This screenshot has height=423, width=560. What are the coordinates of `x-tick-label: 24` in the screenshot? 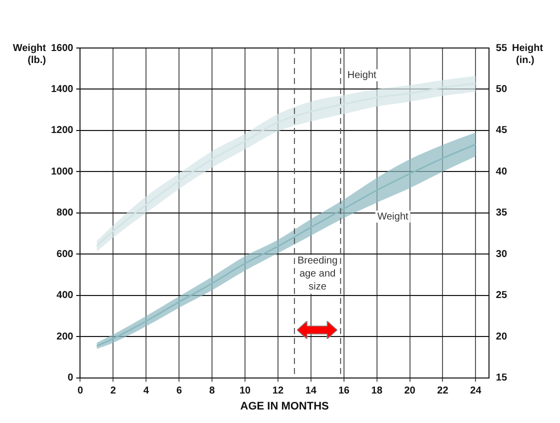 It's located at (476, 391).